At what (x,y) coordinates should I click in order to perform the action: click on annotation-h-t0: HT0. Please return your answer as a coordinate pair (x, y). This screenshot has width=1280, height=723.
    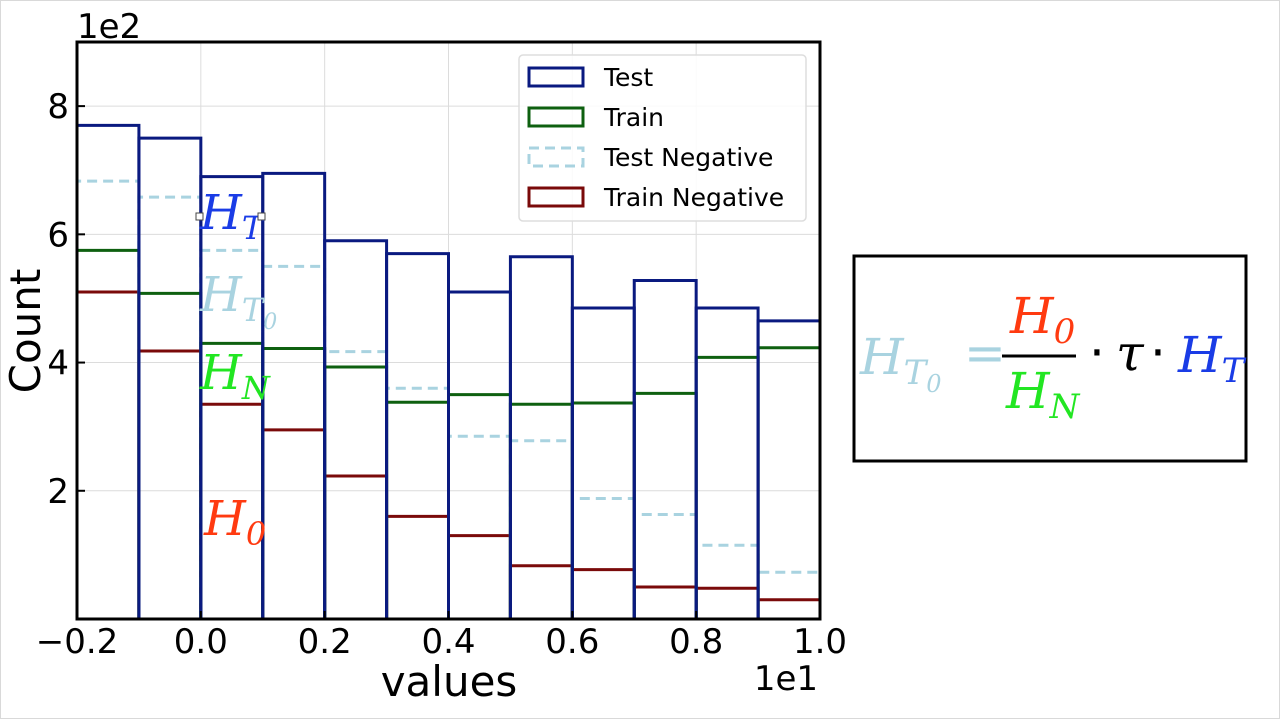
    Looking at the image, I should click on (238, 301).